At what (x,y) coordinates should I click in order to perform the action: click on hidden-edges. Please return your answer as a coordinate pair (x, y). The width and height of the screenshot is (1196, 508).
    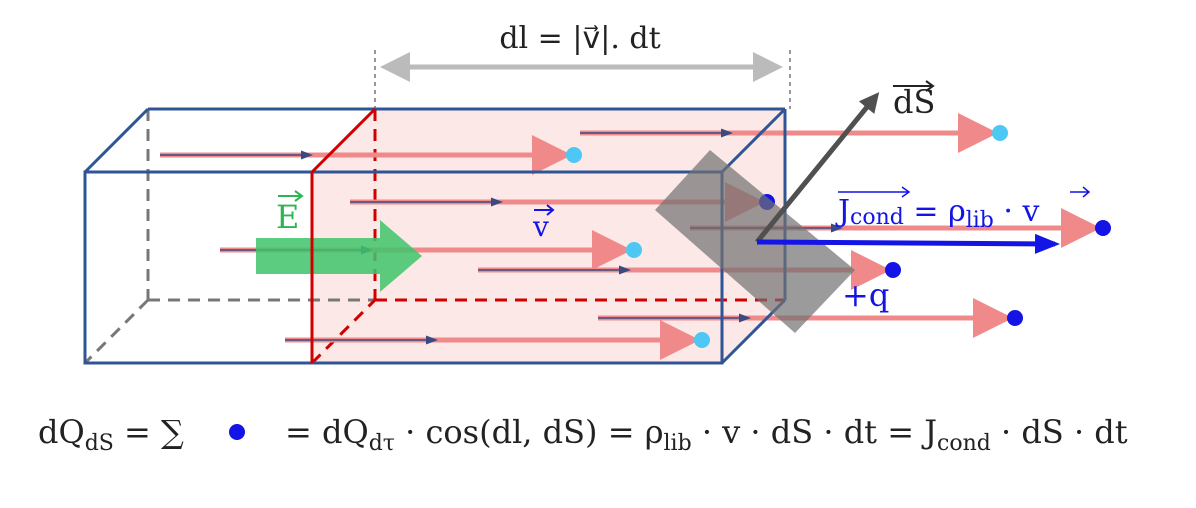
    Looking at the image, I should click on (229, 237).